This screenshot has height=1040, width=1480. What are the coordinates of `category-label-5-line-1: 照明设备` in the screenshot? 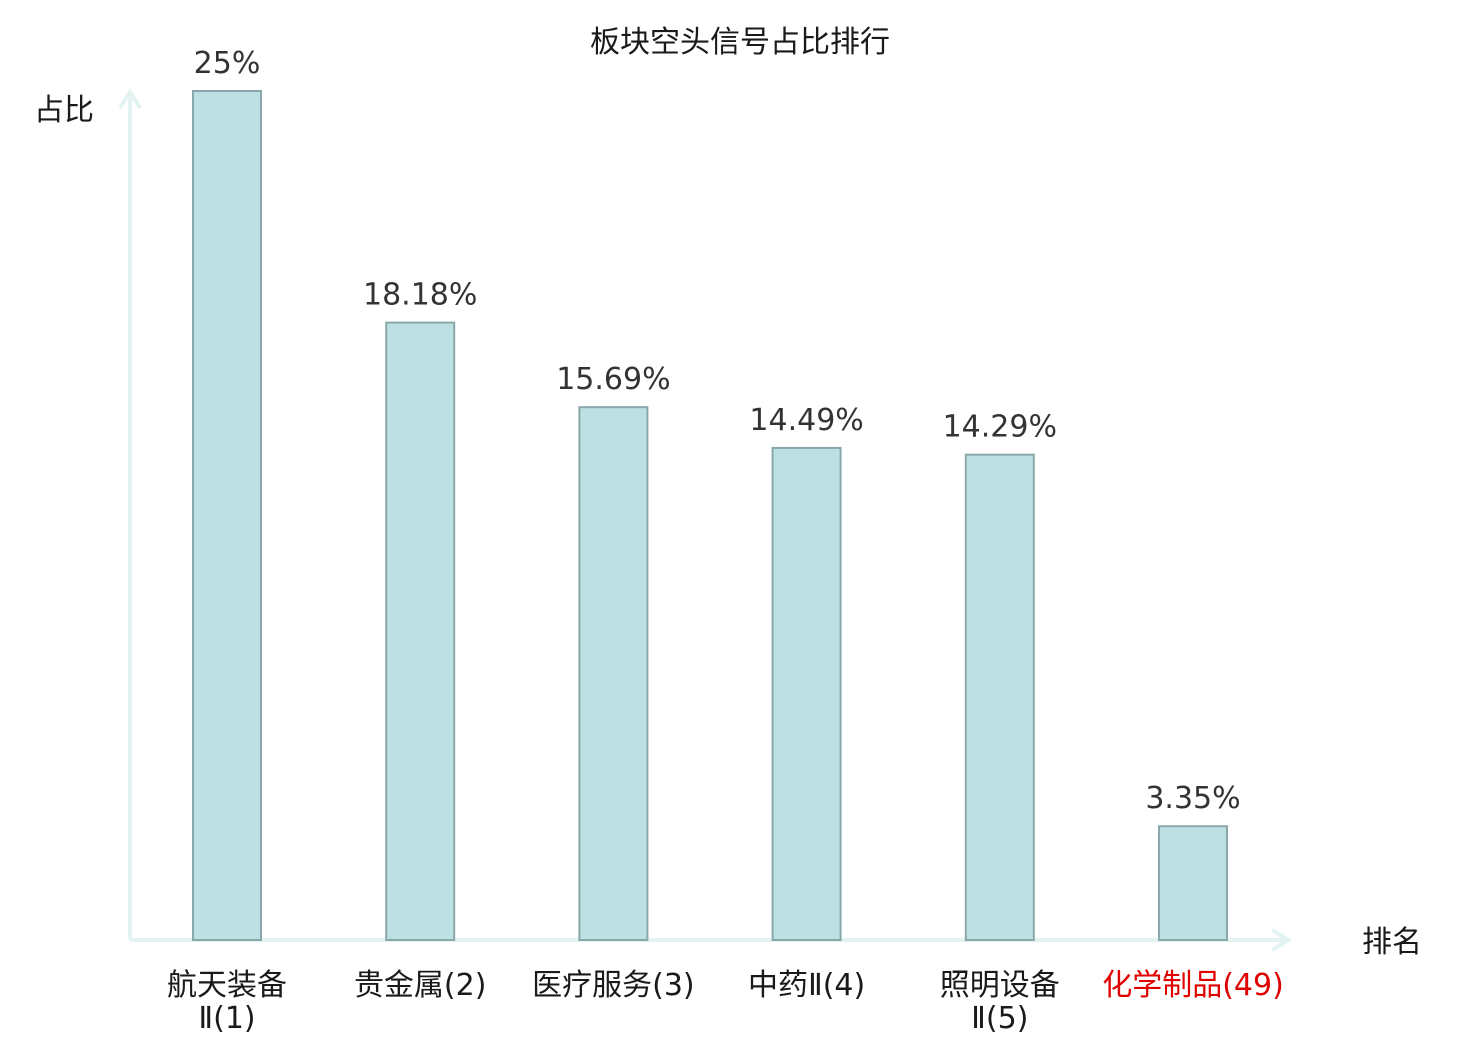 It's located at (1000, 985).